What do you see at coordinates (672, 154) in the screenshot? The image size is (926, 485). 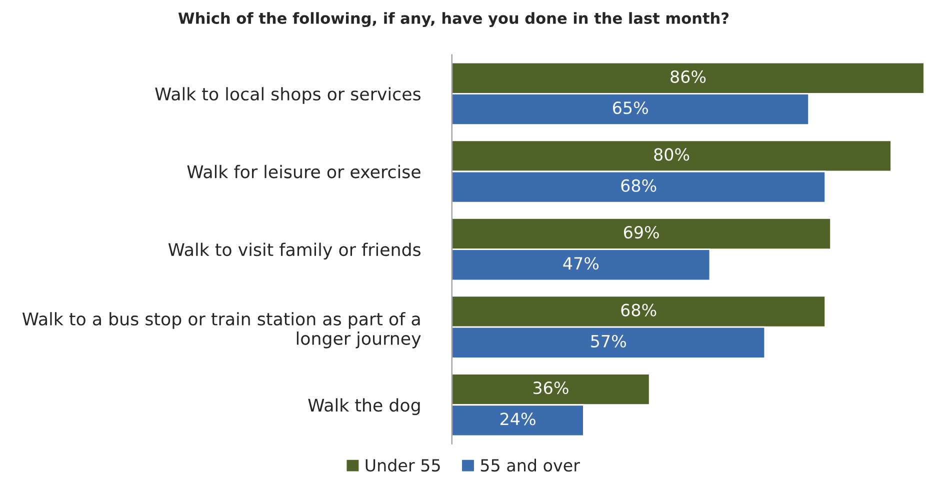 I see `data-label: 80%` at bounding box center [672, 154].